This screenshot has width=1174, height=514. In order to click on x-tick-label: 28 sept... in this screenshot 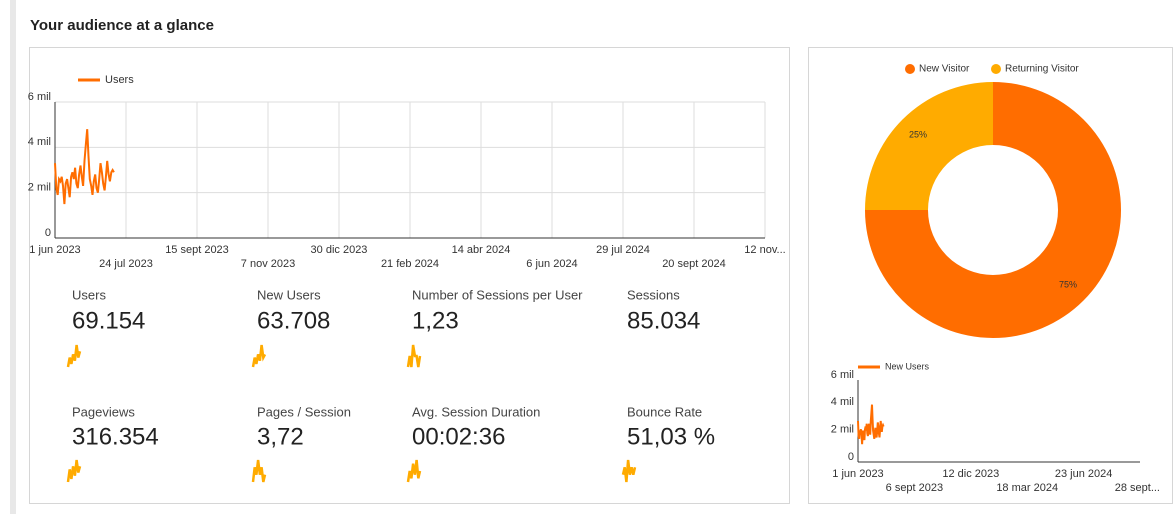, I will do `click(1137, 488)`.